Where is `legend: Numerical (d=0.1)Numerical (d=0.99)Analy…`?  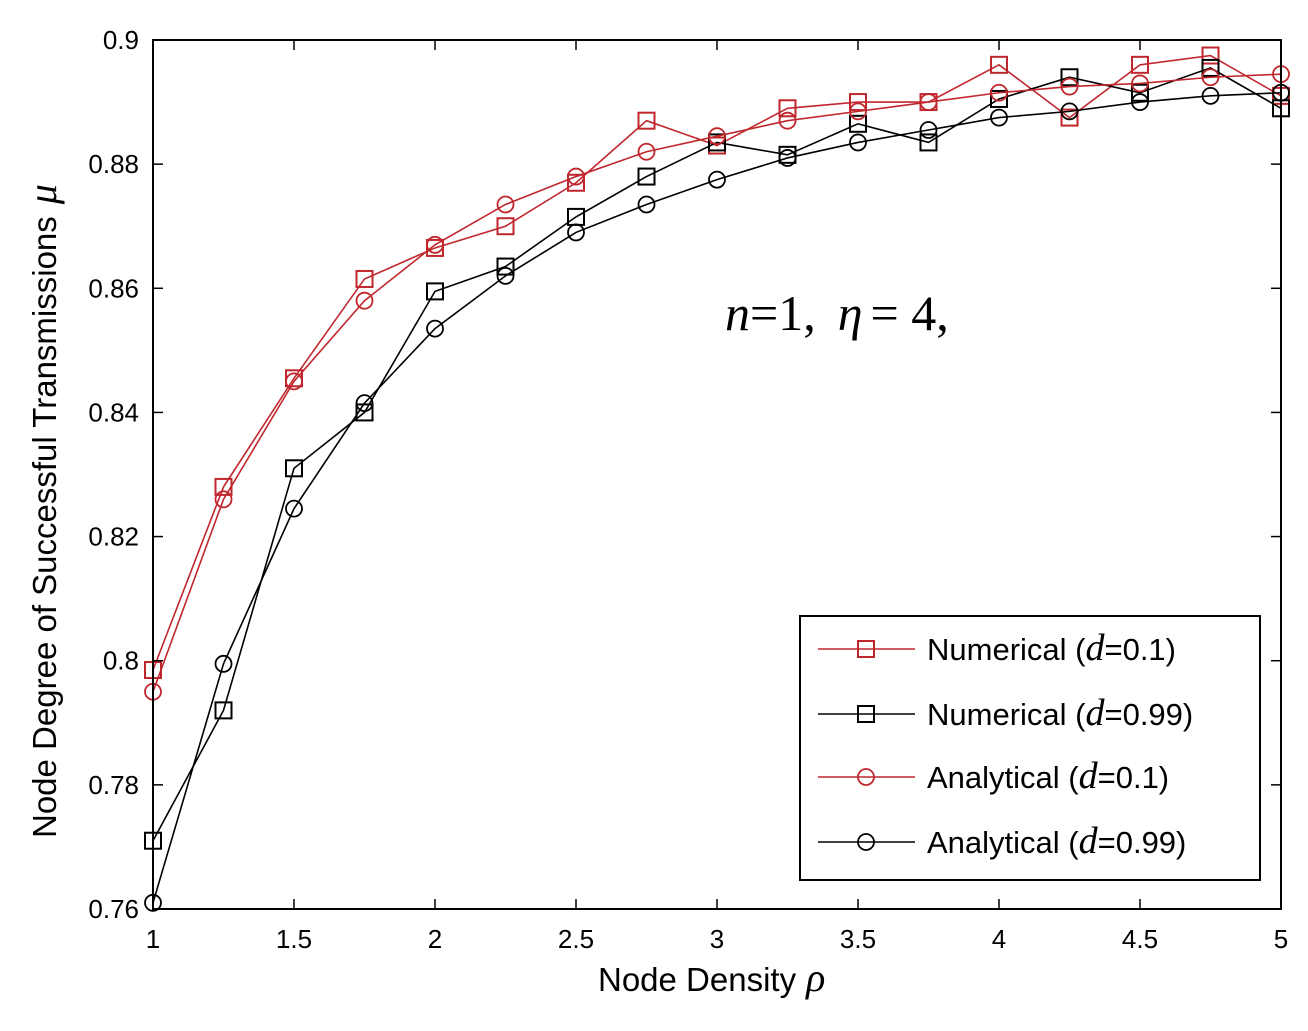
legend: Numerical (d=0.1)Numerical (d=0.99)Analy… is located at coordinates (1030, 748).